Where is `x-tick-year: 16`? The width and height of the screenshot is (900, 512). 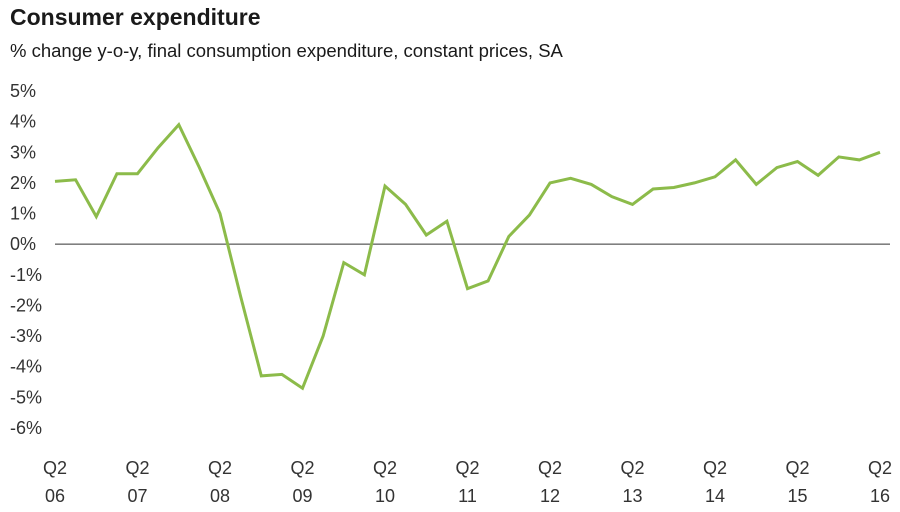 x-tick-year: 16 is located at coordinates (880, 496).